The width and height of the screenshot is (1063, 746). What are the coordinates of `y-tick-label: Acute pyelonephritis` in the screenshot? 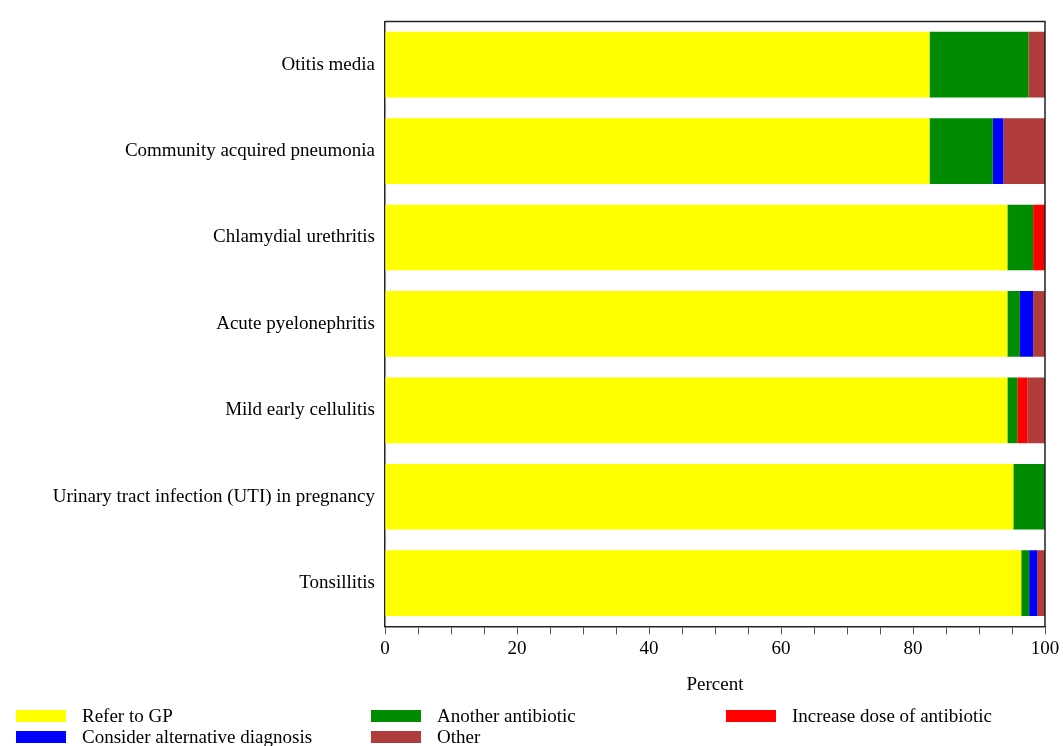 It's located at (295, 322).